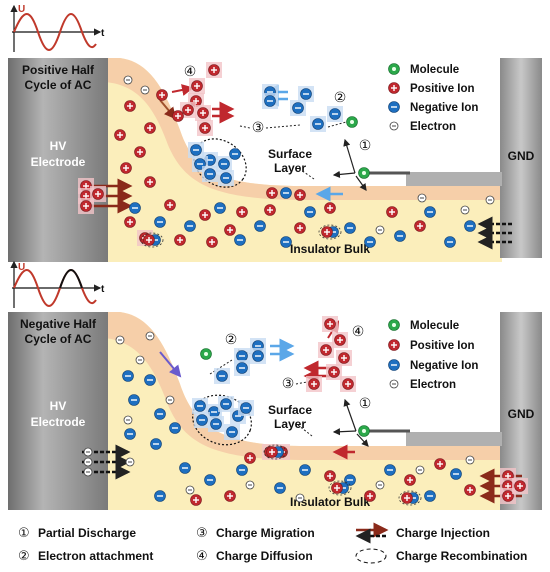 The width and height of the screenshot is (550, 572). What do you see at coordinates (21, 267) in the screenshot?
I see `axis-u-label: U` at bounding box center [21, 267].